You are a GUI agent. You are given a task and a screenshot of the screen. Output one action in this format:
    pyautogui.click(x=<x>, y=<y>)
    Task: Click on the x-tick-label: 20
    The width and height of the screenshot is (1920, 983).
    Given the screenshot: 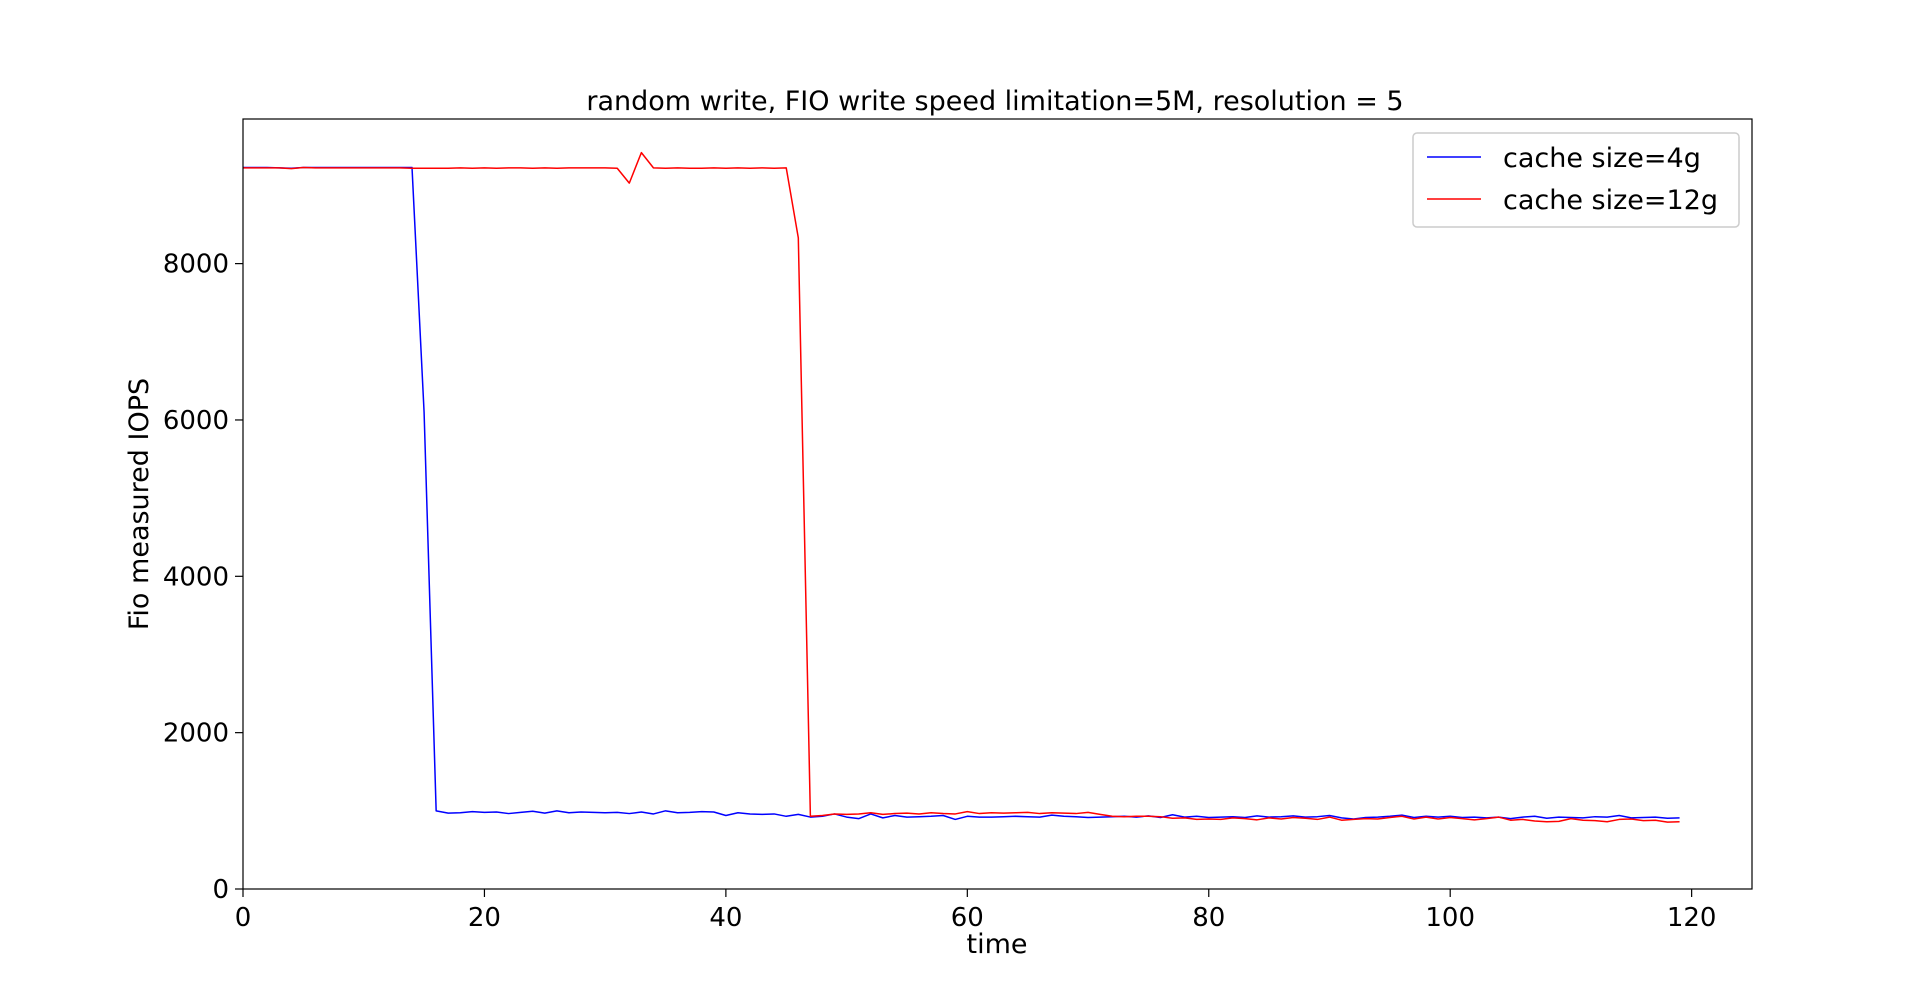 What is the action you would take?
    pyautogui.click(x=484, y=918)
    